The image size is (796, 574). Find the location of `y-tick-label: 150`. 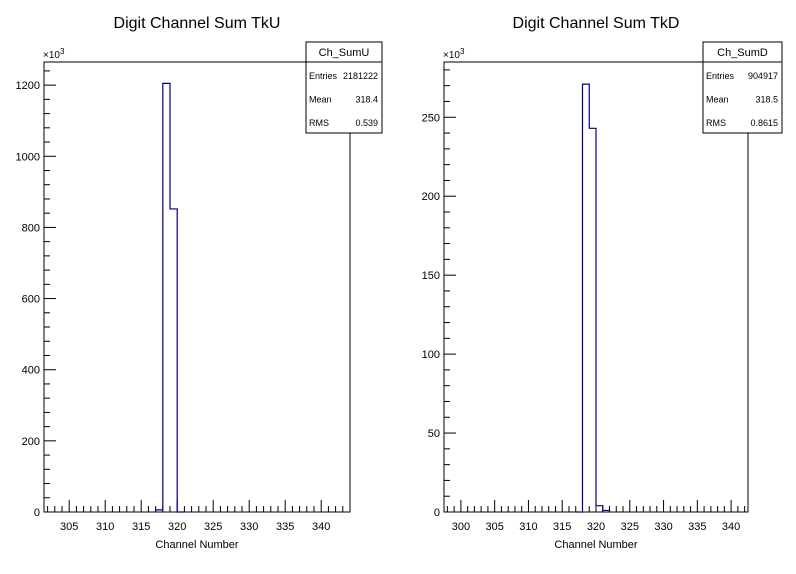

y-tick-label: 150 is located at coordinates (431, 276).